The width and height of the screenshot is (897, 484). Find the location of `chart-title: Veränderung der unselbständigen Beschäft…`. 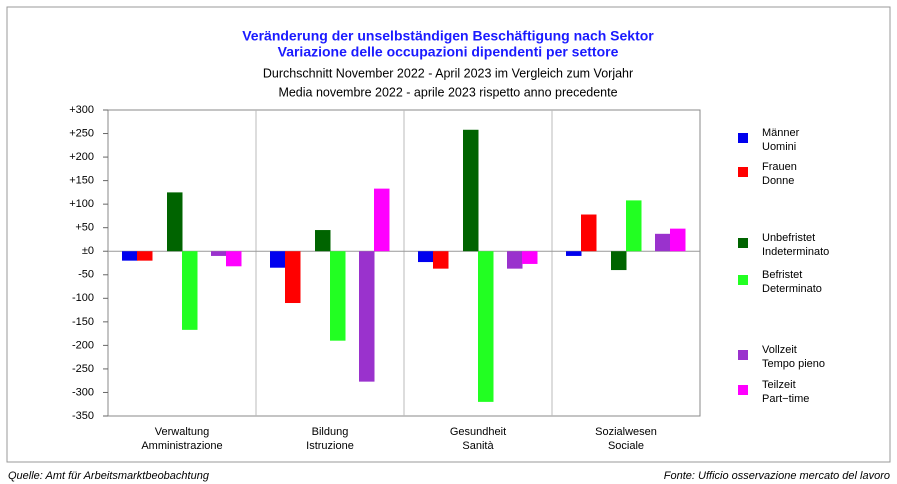

chart-title: Veränderung der unselbständigen Beschäft… is located at coordinates (448, 36).